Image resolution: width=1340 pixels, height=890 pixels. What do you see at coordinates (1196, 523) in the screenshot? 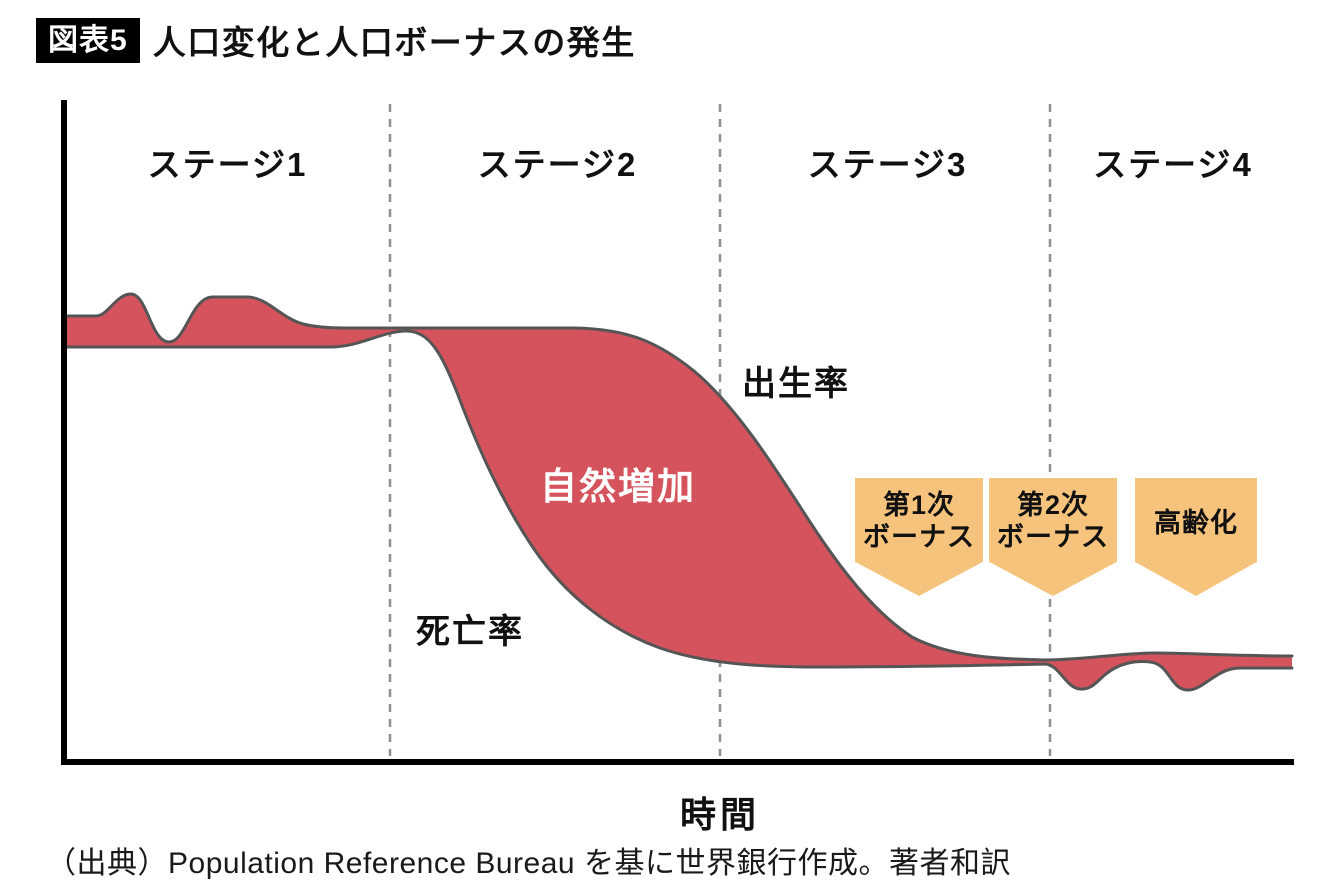
I see `aging-line1: 高齢化` at bounding box center [1196, 523].